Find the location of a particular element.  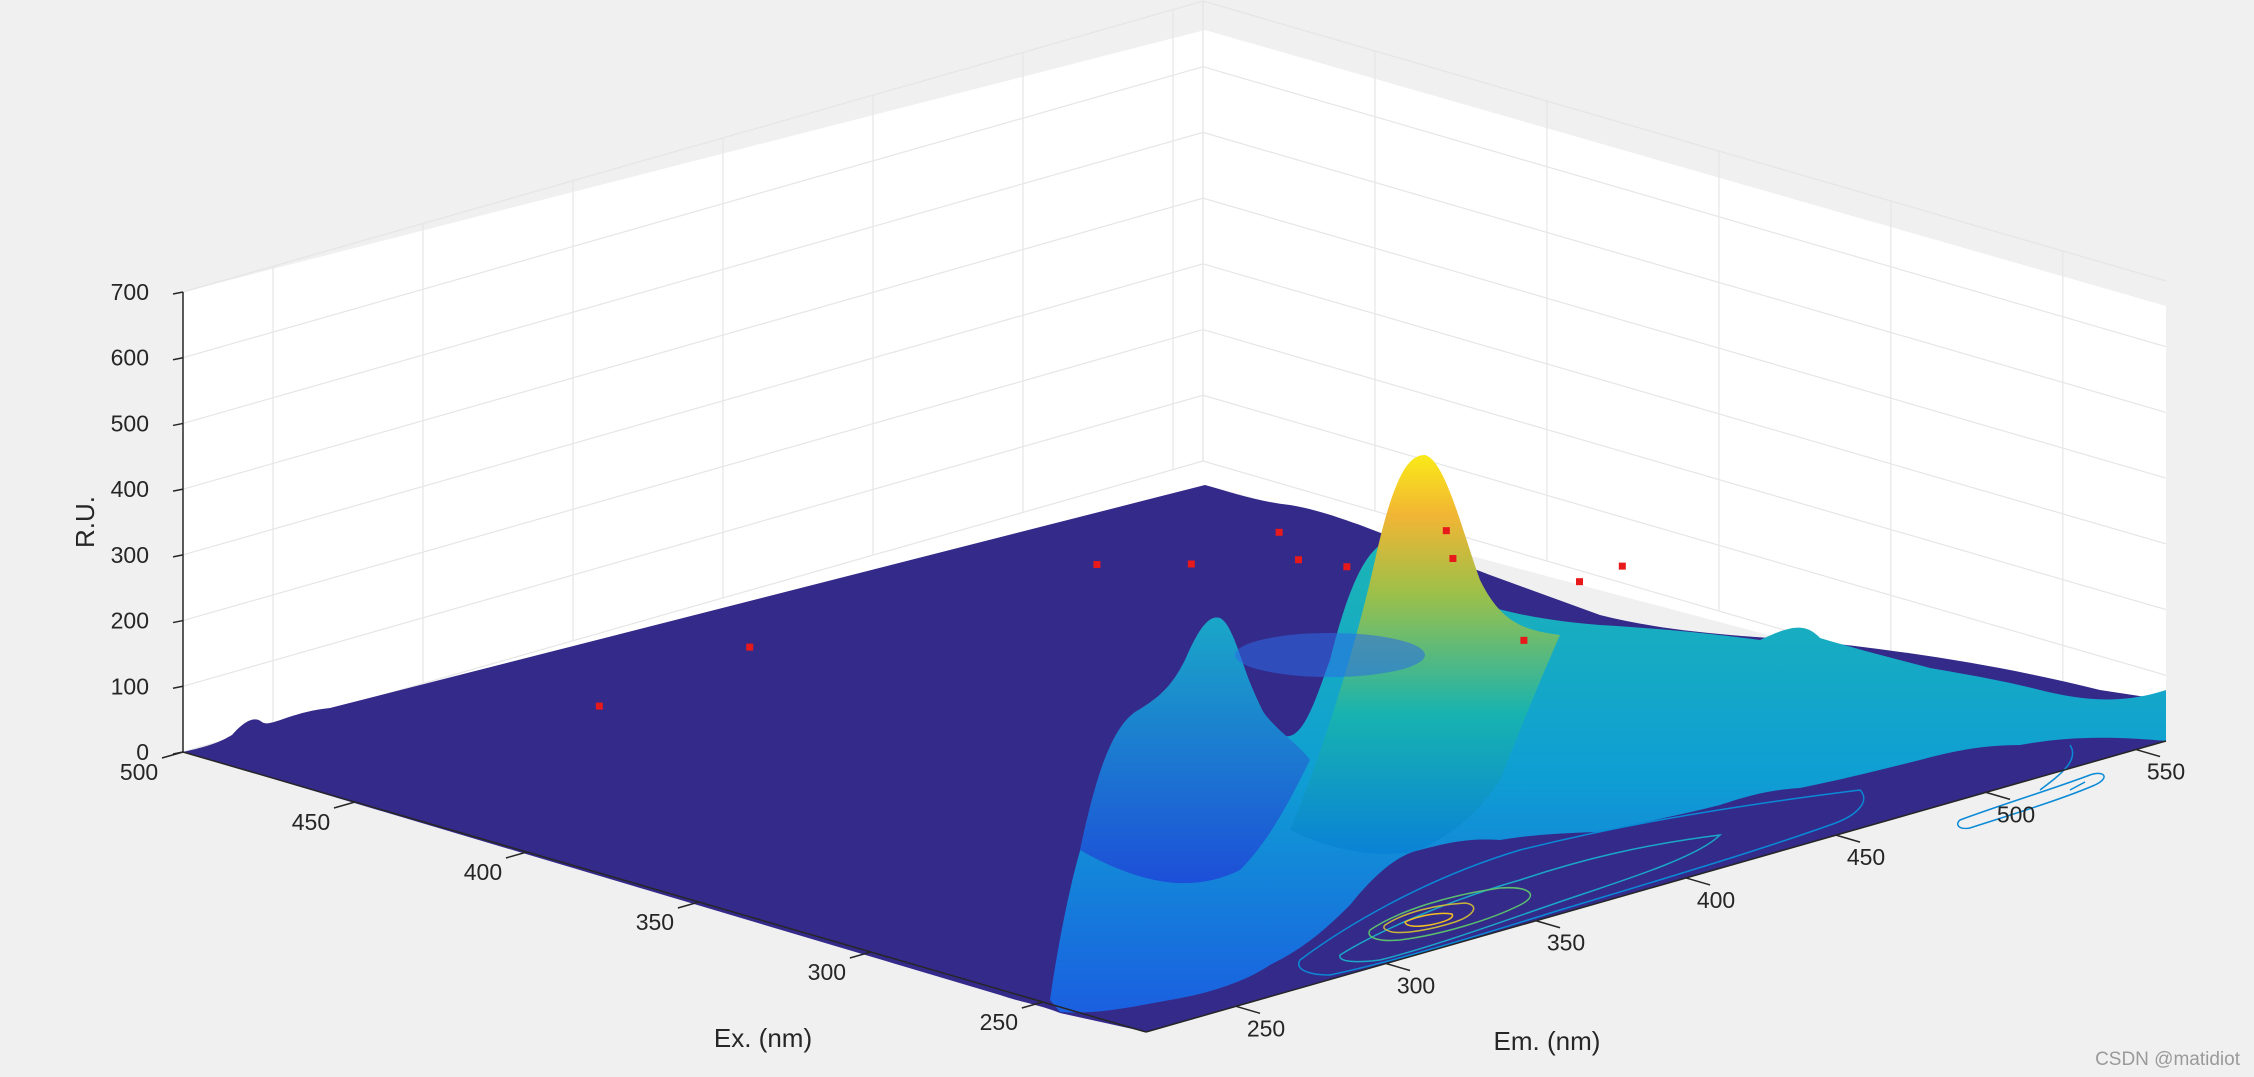

surface-halo is located at coordinates (1330, 655).